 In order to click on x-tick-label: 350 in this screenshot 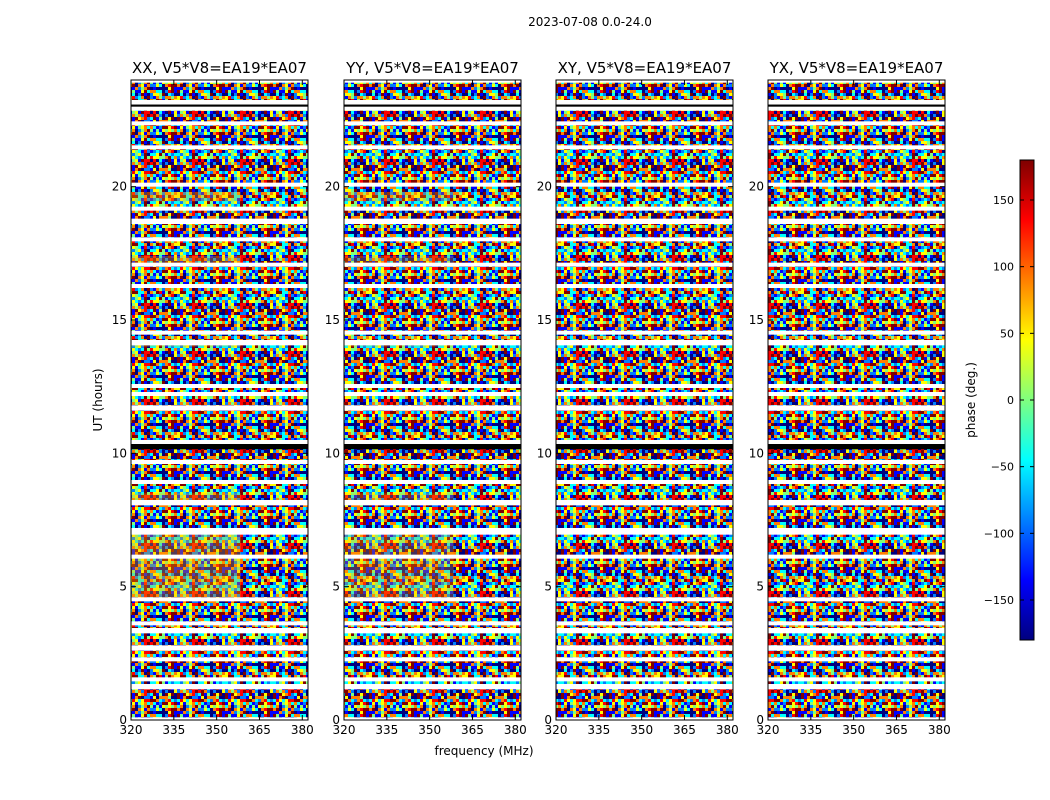, I will do `click(429, 730)`.